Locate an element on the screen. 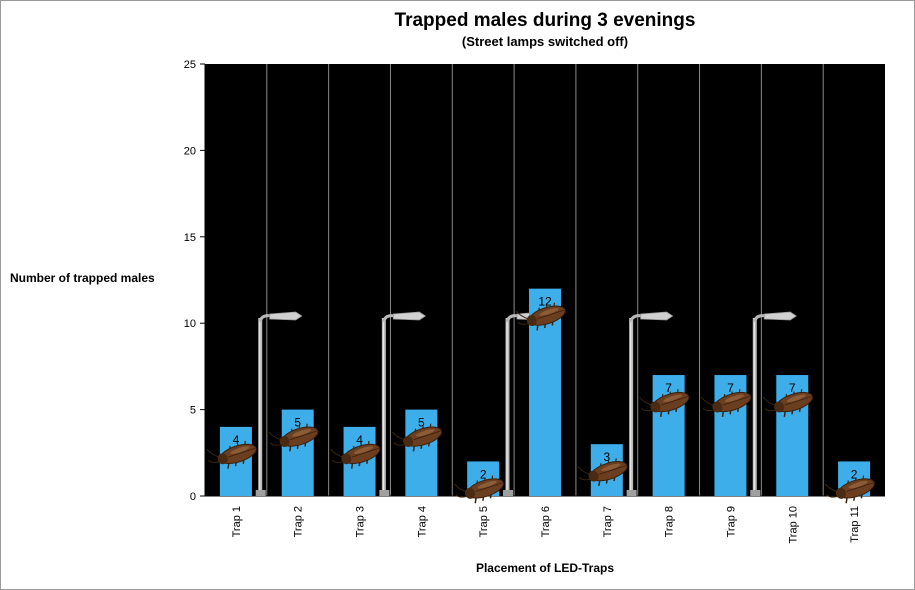 The width and height of the screenshot is (915, 590). x-tick-label: Trap 7 is located at coordinates (608, 521).